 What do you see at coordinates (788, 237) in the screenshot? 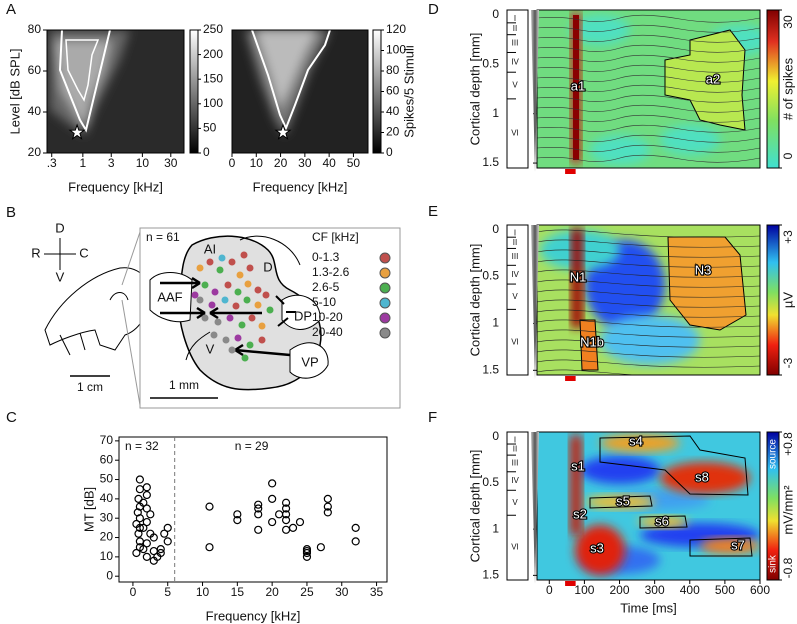
I see `colorbar-tick-label: +3` at bounding box center [788, 237].